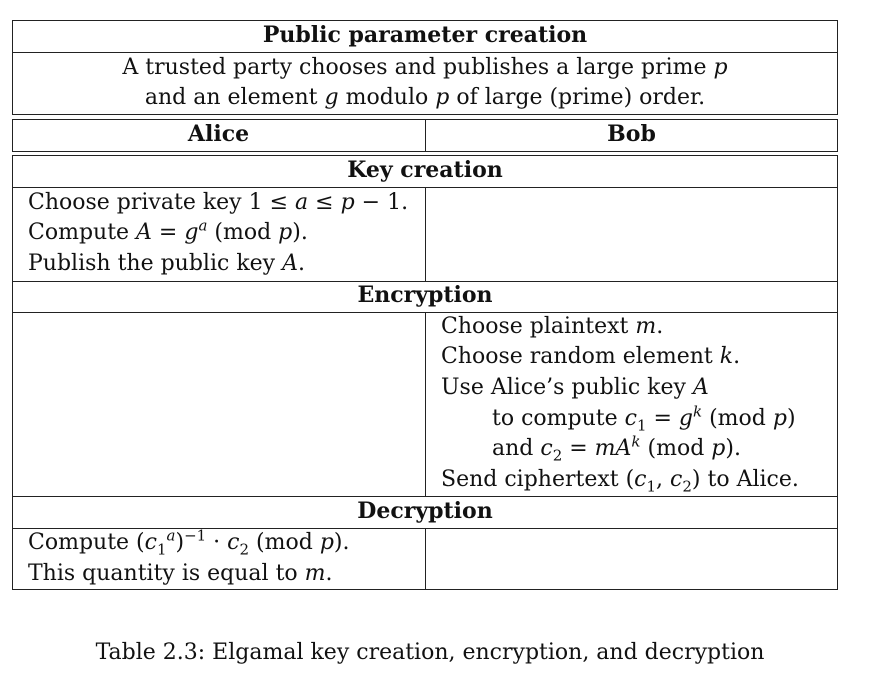 This screenshot has width=892, height=690. Describe the element at coordinates (644, 418) in the screenshot. I see `enc-bob-line-4: to compute c1 = gk (mod p)` at that location.